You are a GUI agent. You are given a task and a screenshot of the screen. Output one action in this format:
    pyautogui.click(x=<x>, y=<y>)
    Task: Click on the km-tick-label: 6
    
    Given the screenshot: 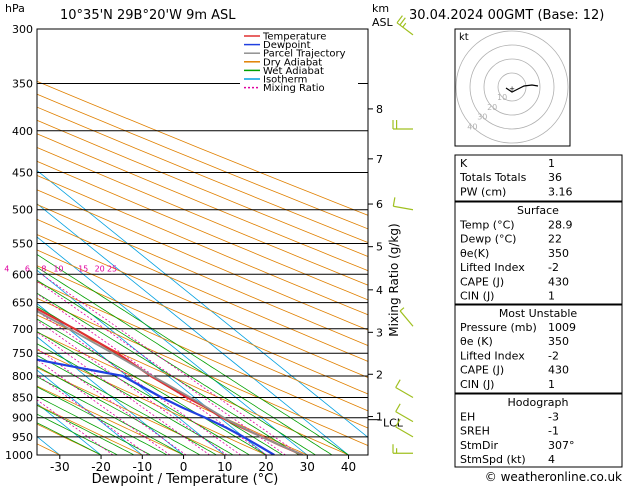 What is the action you would take?
    pyautogui.click(x=379, y=204)
    